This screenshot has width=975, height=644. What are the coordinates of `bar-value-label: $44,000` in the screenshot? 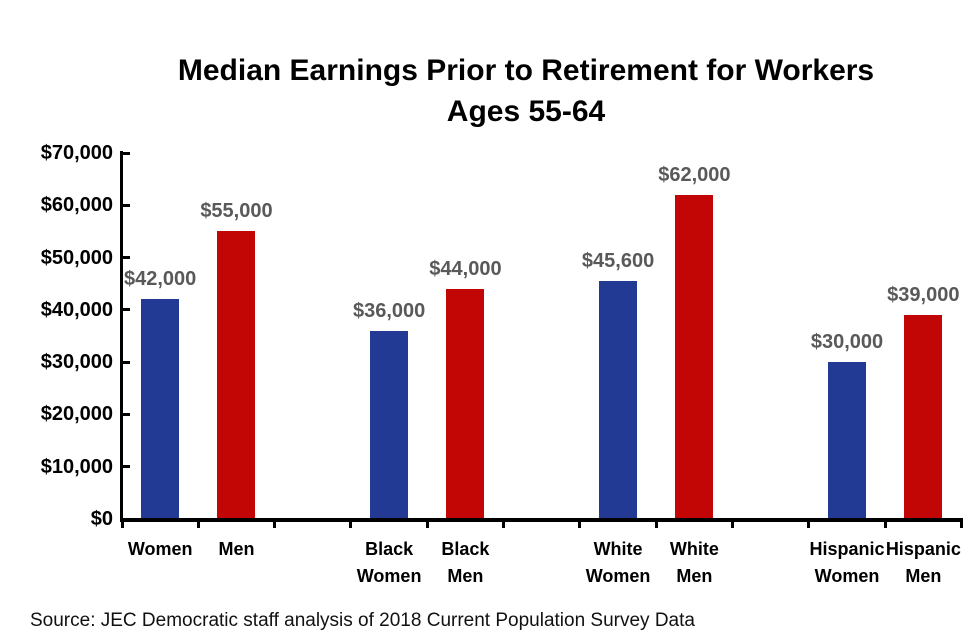 It's located at (465, 268).